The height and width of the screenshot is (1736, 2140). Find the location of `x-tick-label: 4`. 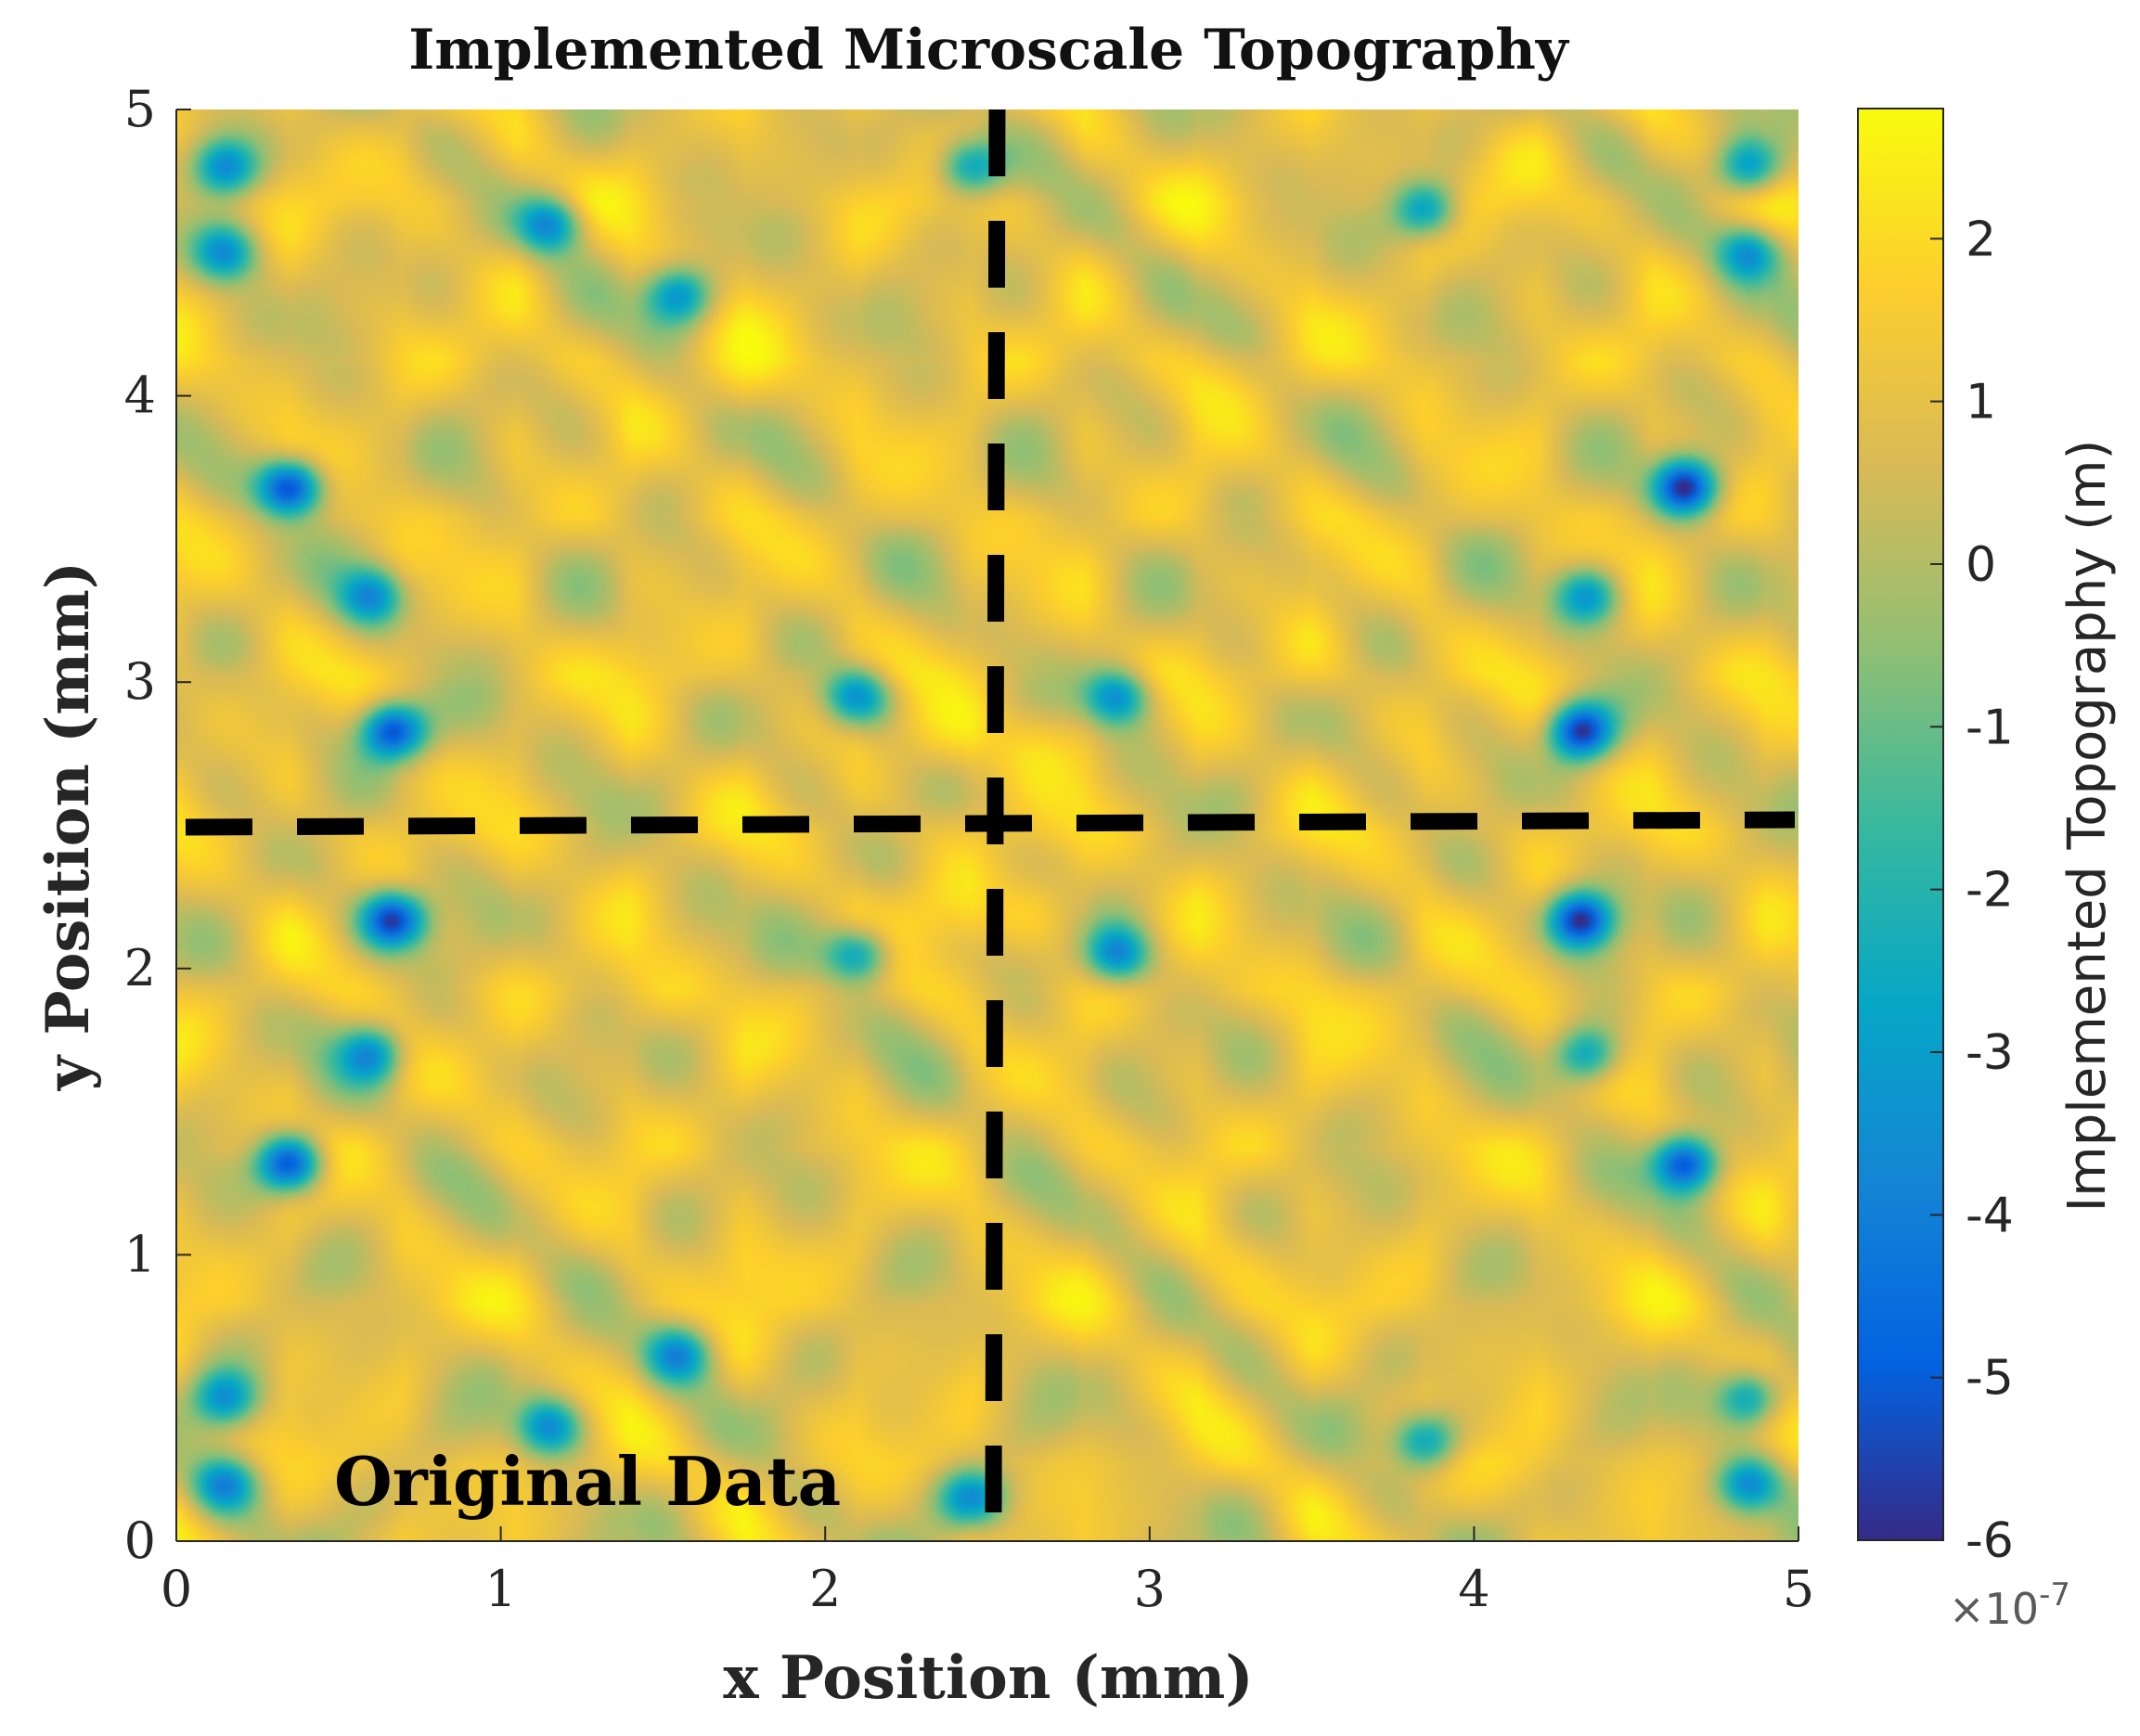

x-tick-label: 4 is located at coordinates (1473, 1589).